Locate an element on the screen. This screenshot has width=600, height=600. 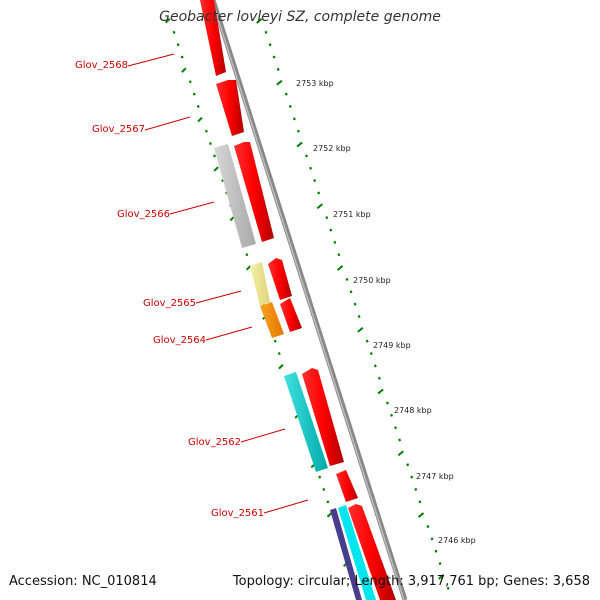
gene-label: Glov_2565 is located at coordinates (169, 303).